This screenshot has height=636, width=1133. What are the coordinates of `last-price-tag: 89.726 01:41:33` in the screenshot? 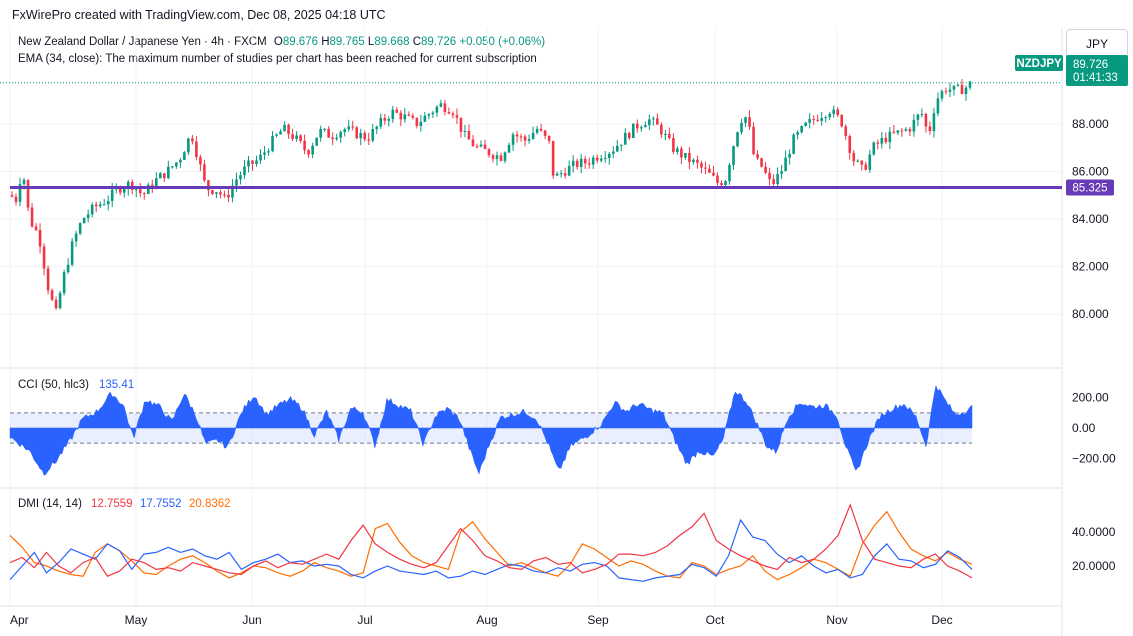 It's located at (1097, 70).